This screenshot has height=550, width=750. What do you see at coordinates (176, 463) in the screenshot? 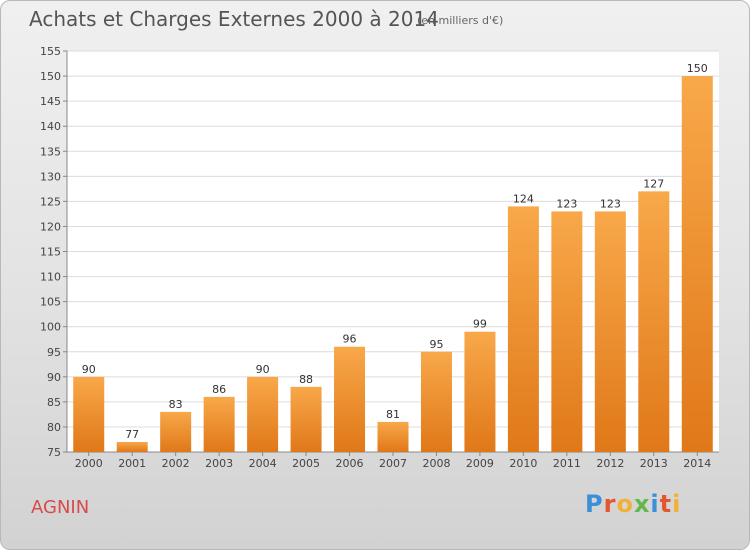
I see `x-tick-label: 2002` at bounding box center [176, 463].